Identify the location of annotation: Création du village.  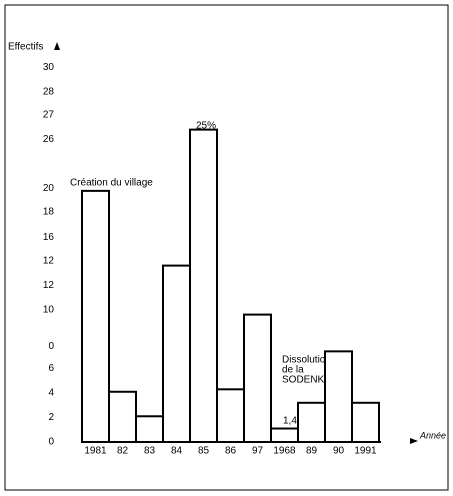
(111, 183).